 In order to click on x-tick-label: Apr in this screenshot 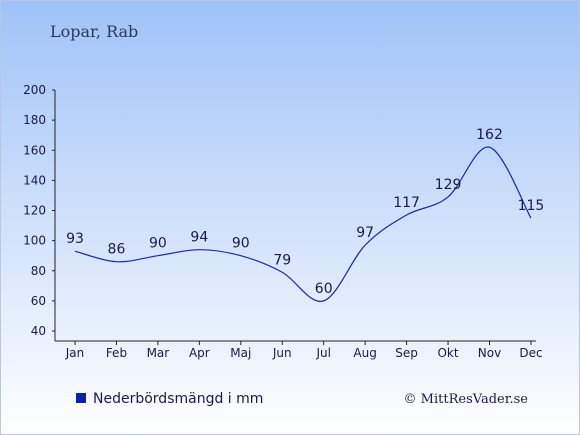, I will do `click(199, 353)`.